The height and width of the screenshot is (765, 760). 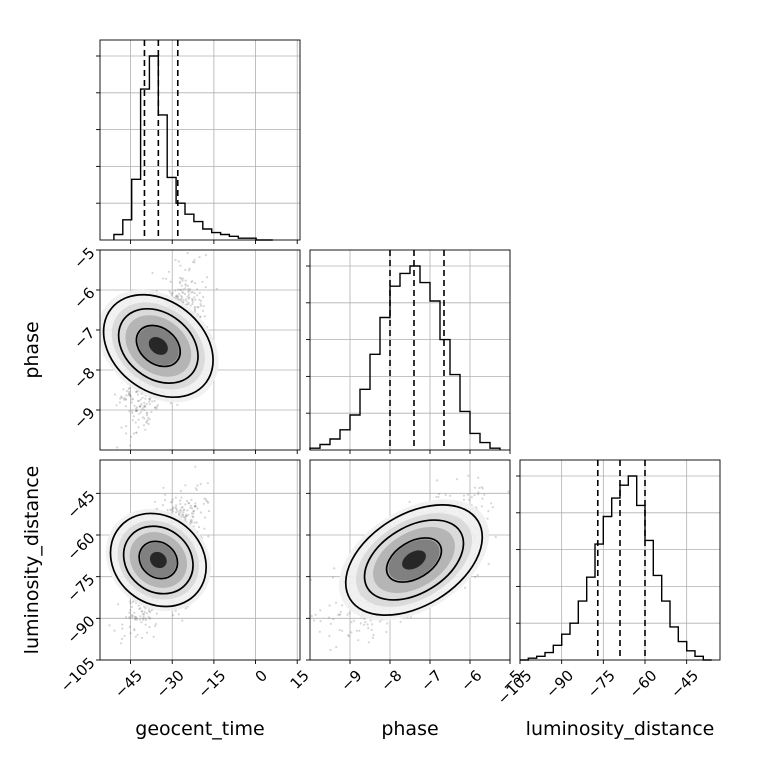 What do you see at coordinates (80, 504) in the screenshot?
I see `y-tick-label-luminosity_distance: −45` at bounding box center [80, 504].